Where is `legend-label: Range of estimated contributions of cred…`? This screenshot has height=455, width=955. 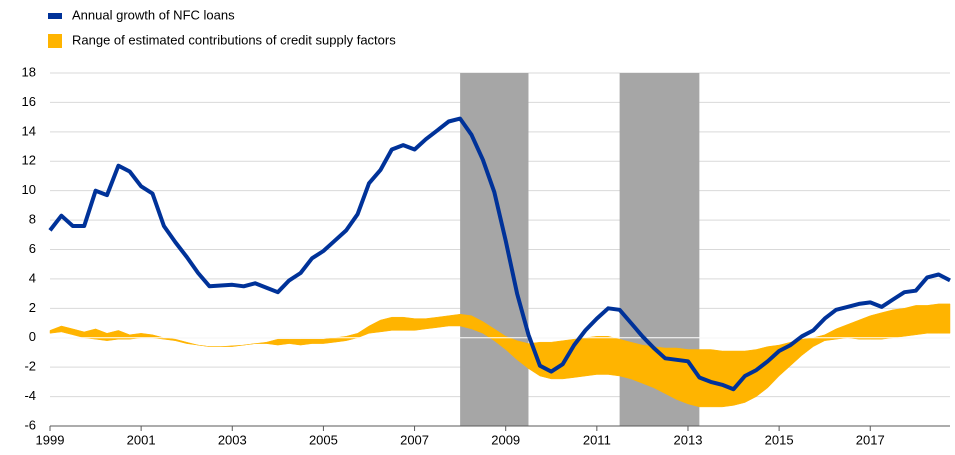 legend-label: Range of estimated contributions of cred… is located at coordinates (234, 39).